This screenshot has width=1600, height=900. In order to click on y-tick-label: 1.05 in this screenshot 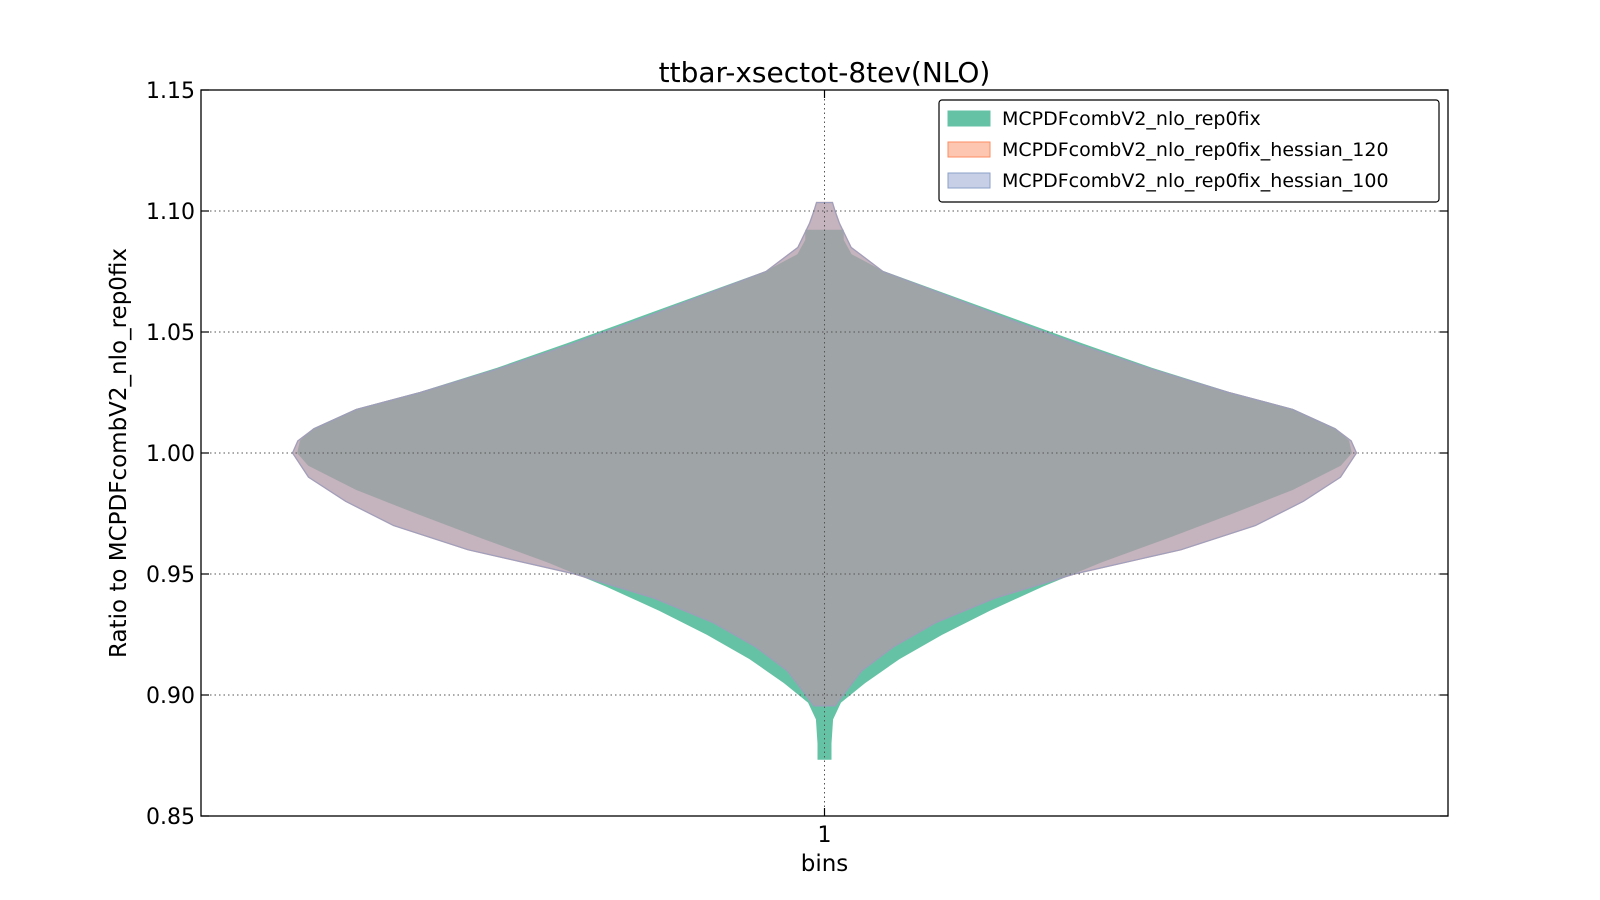, I will do `click(170, 333)`.